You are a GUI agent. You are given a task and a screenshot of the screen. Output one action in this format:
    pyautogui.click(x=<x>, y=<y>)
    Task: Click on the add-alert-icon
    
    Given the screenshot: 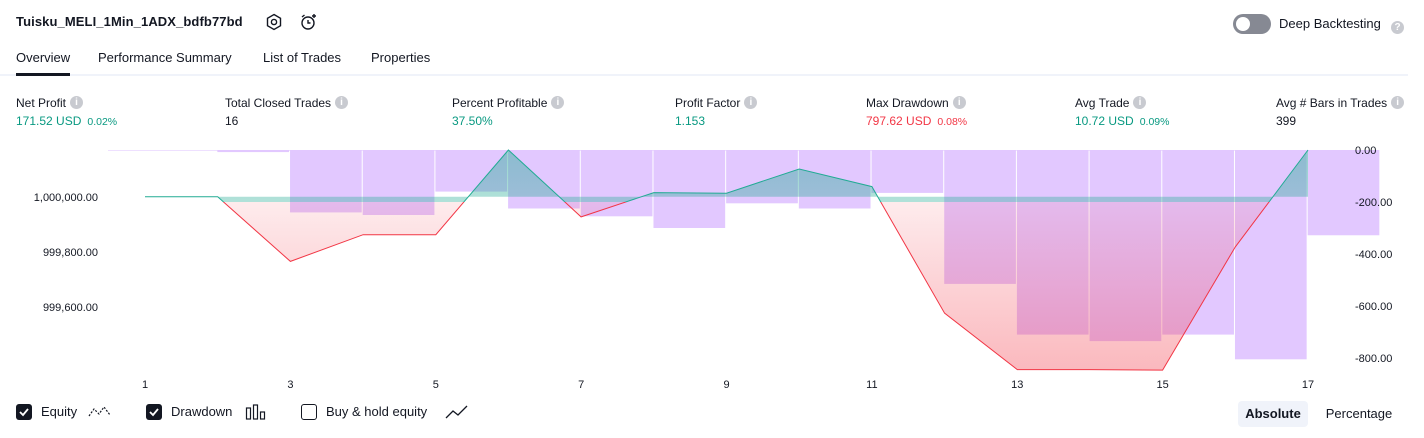 What is the action you would take?
    pyautogui.click(x=308, y=22)
    